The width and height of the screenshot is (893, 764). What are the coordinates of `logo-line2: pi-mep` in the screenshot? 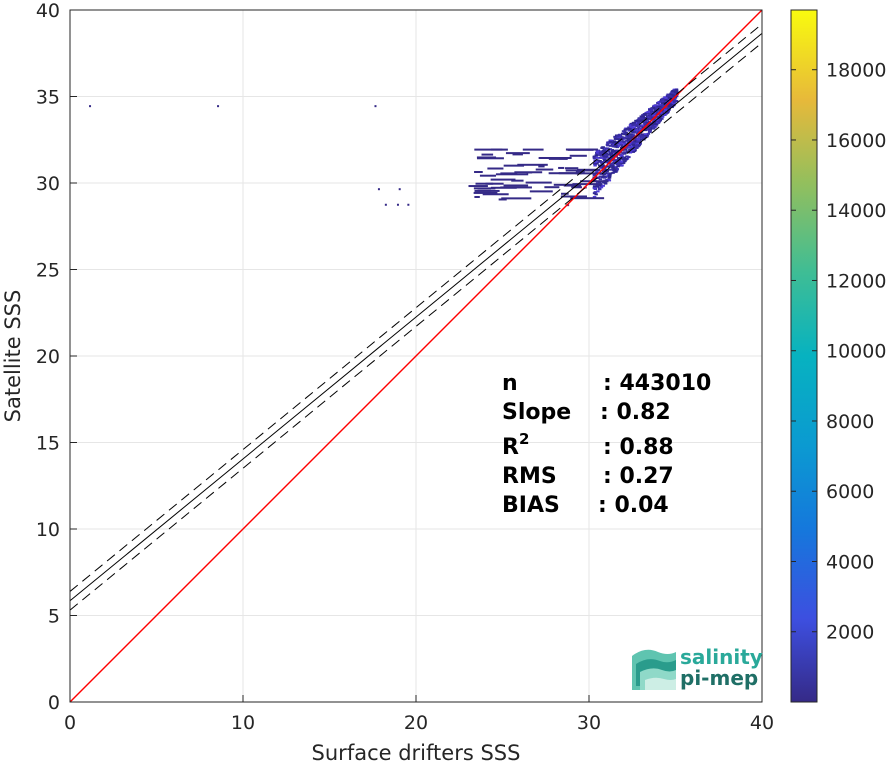 It's located at (719, 678).